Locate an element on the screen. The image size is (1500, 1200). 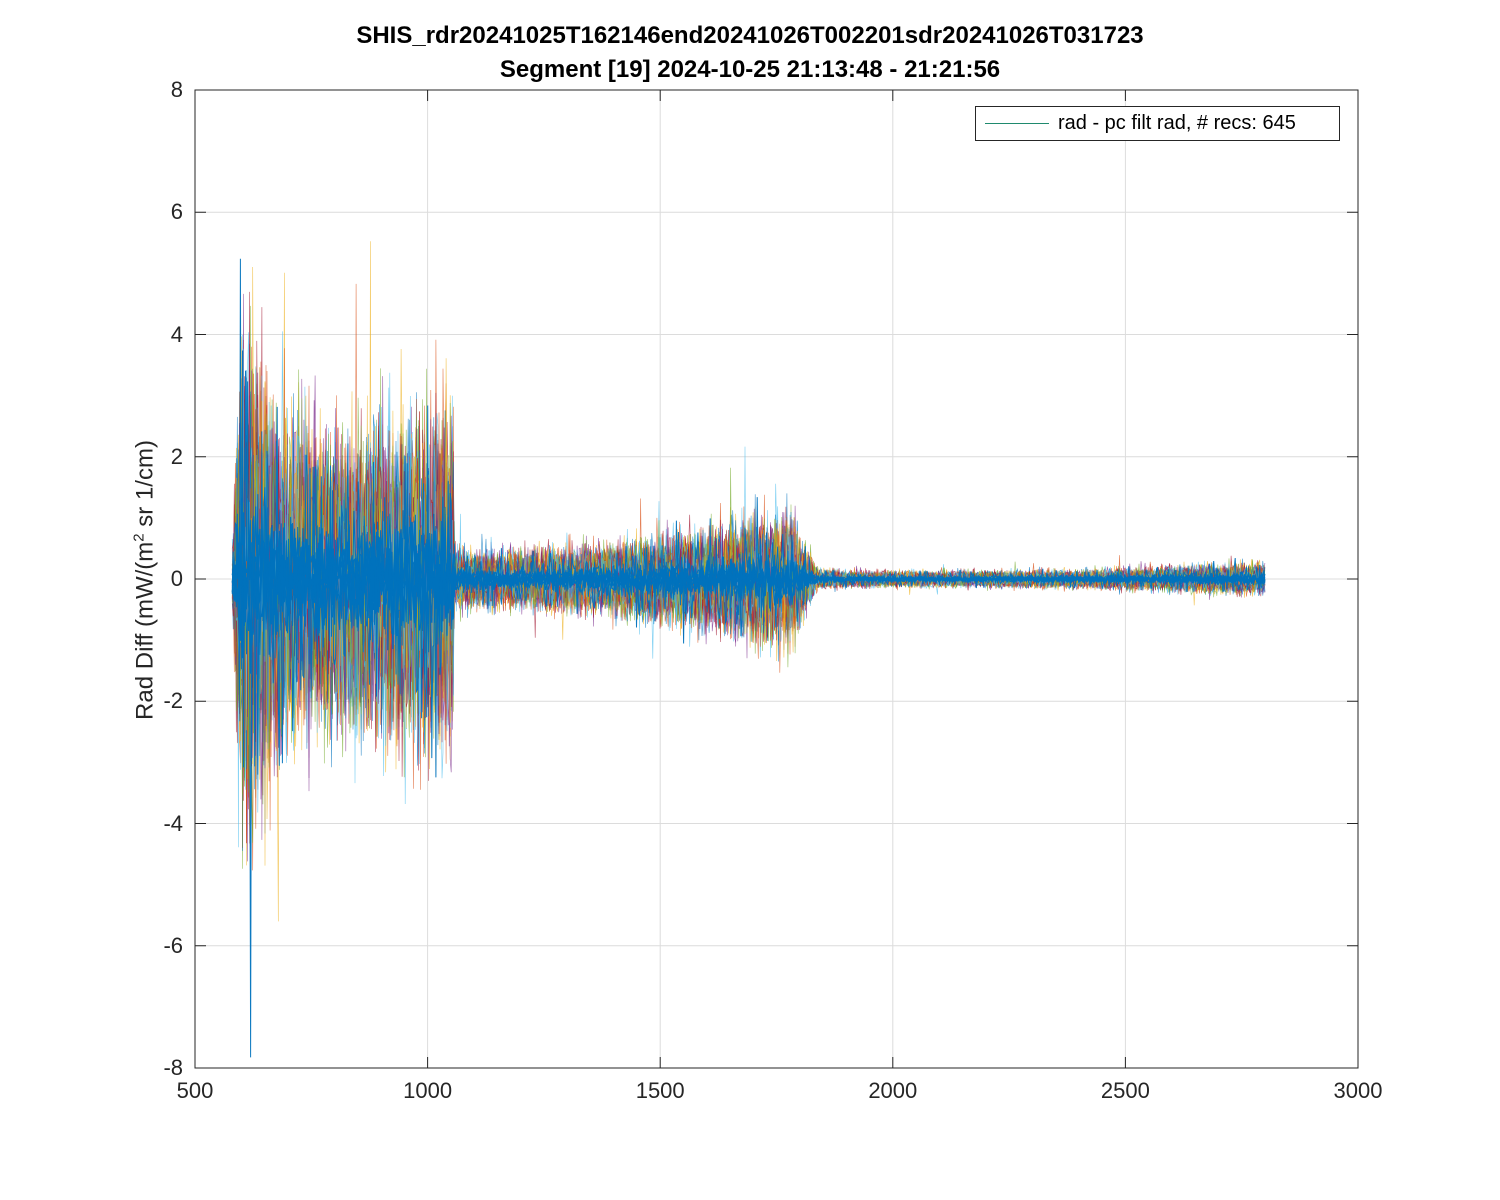
x-tick-label: 2000 is located at coordinates (893, 1090).